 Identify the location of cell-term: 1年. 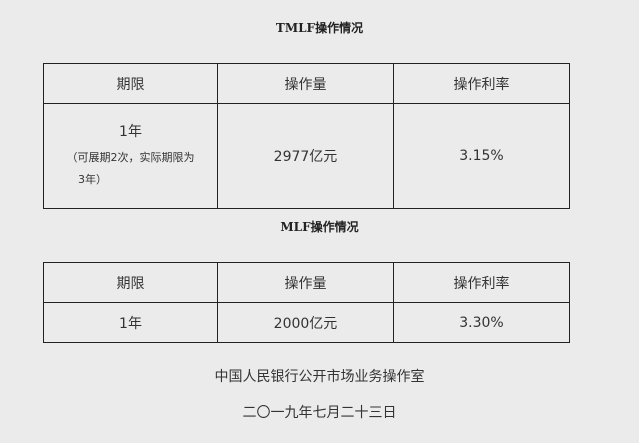
(130, 322).